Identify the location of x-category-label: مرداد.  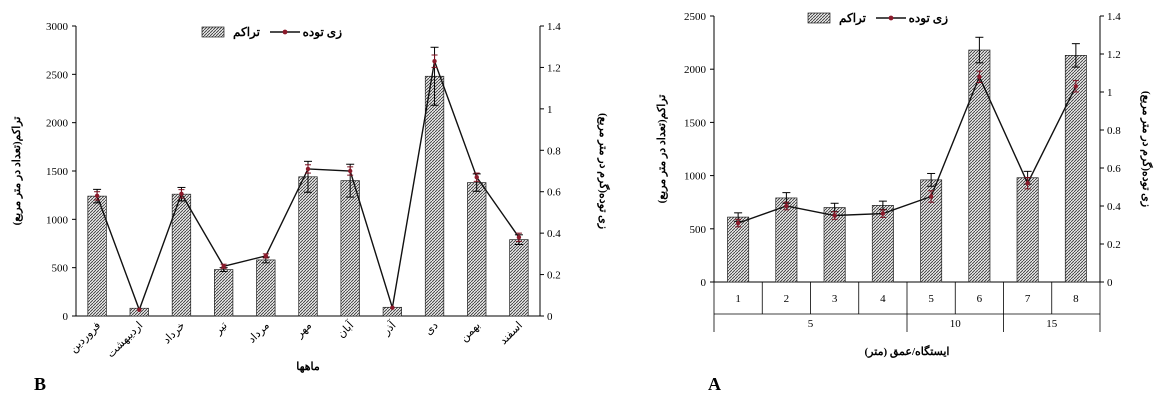
(259, 333).